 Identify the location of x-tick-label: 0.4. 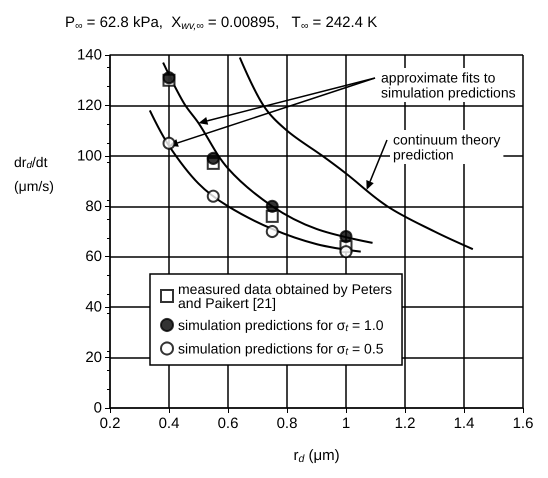
(169, 423).